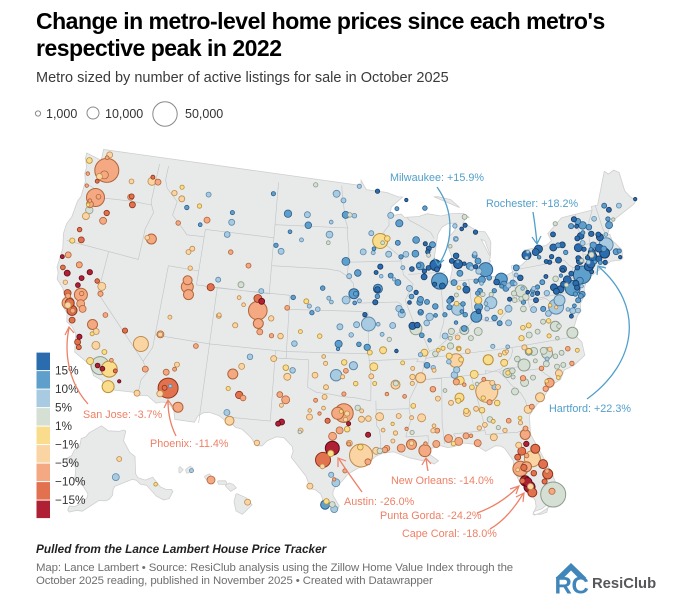  What do you see at coordinates (67, 445) in the screenshot?
I see `svg-text: −1%` at bounding box center [67, 445].